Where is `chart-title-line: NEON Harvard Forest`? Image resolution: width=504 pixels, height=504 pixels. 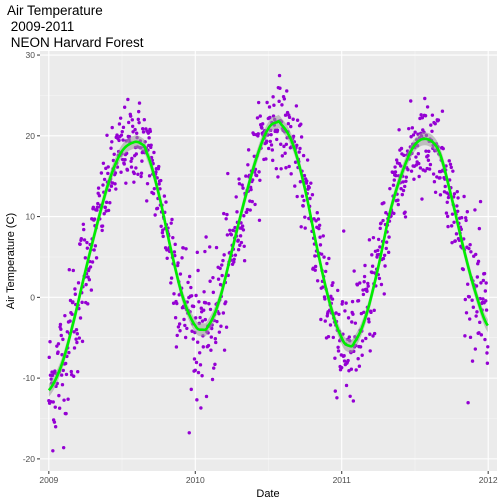 chart-title-line: NEON Harvard Forest is located at coordinates (75, 42).